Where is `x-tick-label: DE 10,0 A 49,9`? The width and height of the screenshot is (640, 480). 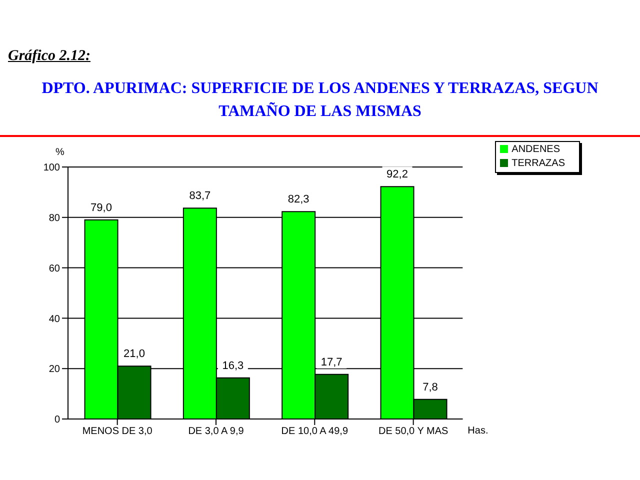
x-tick-label: DE 10,0 A 49,9 is located at coordinates (314, 432).